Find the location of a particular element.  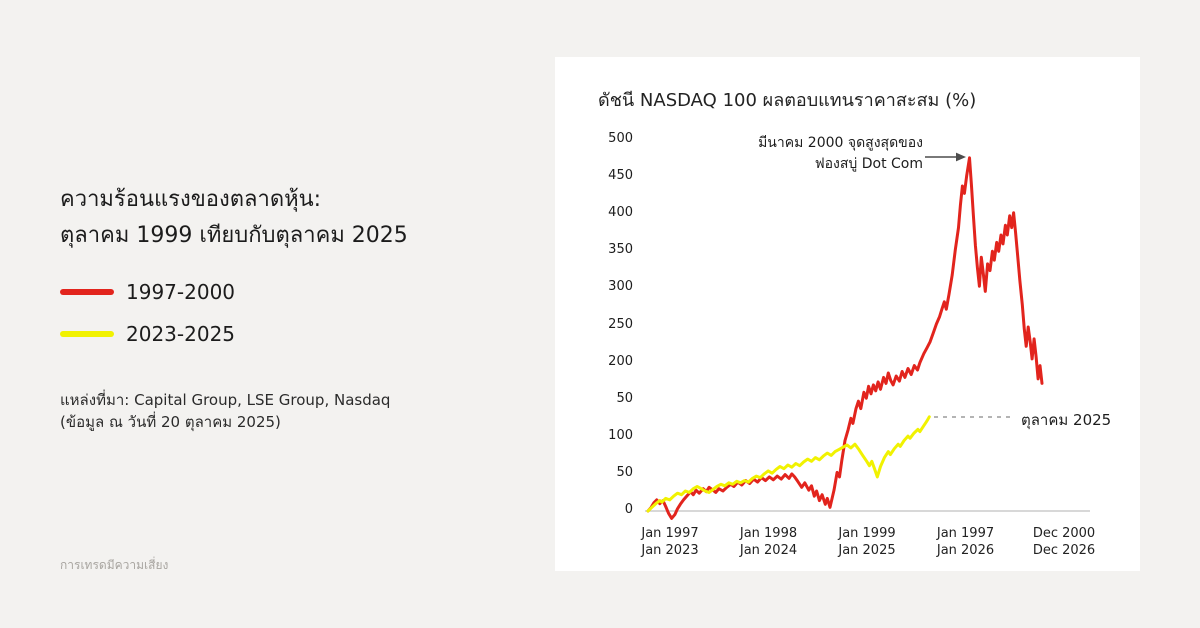

y-tick-label: 500 is located at coordinates (620, 138).